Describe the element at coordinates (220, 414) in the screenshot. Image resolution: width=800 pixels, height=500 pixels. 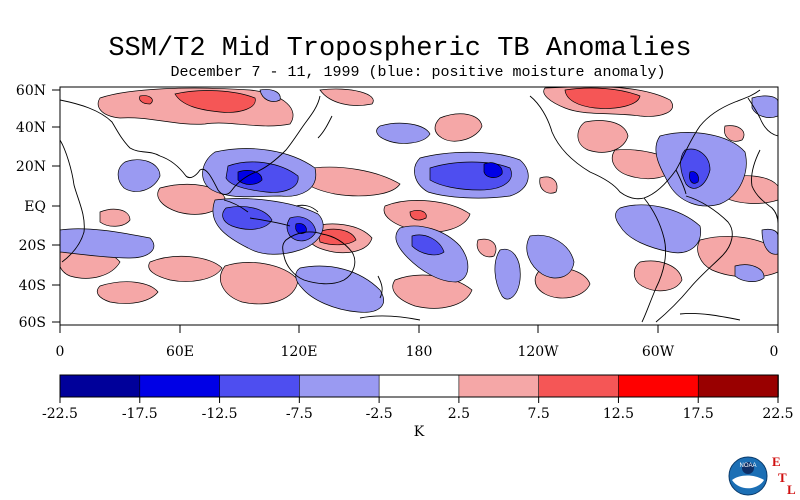
I see `colorbar-tick-label: -12.5` at that location.